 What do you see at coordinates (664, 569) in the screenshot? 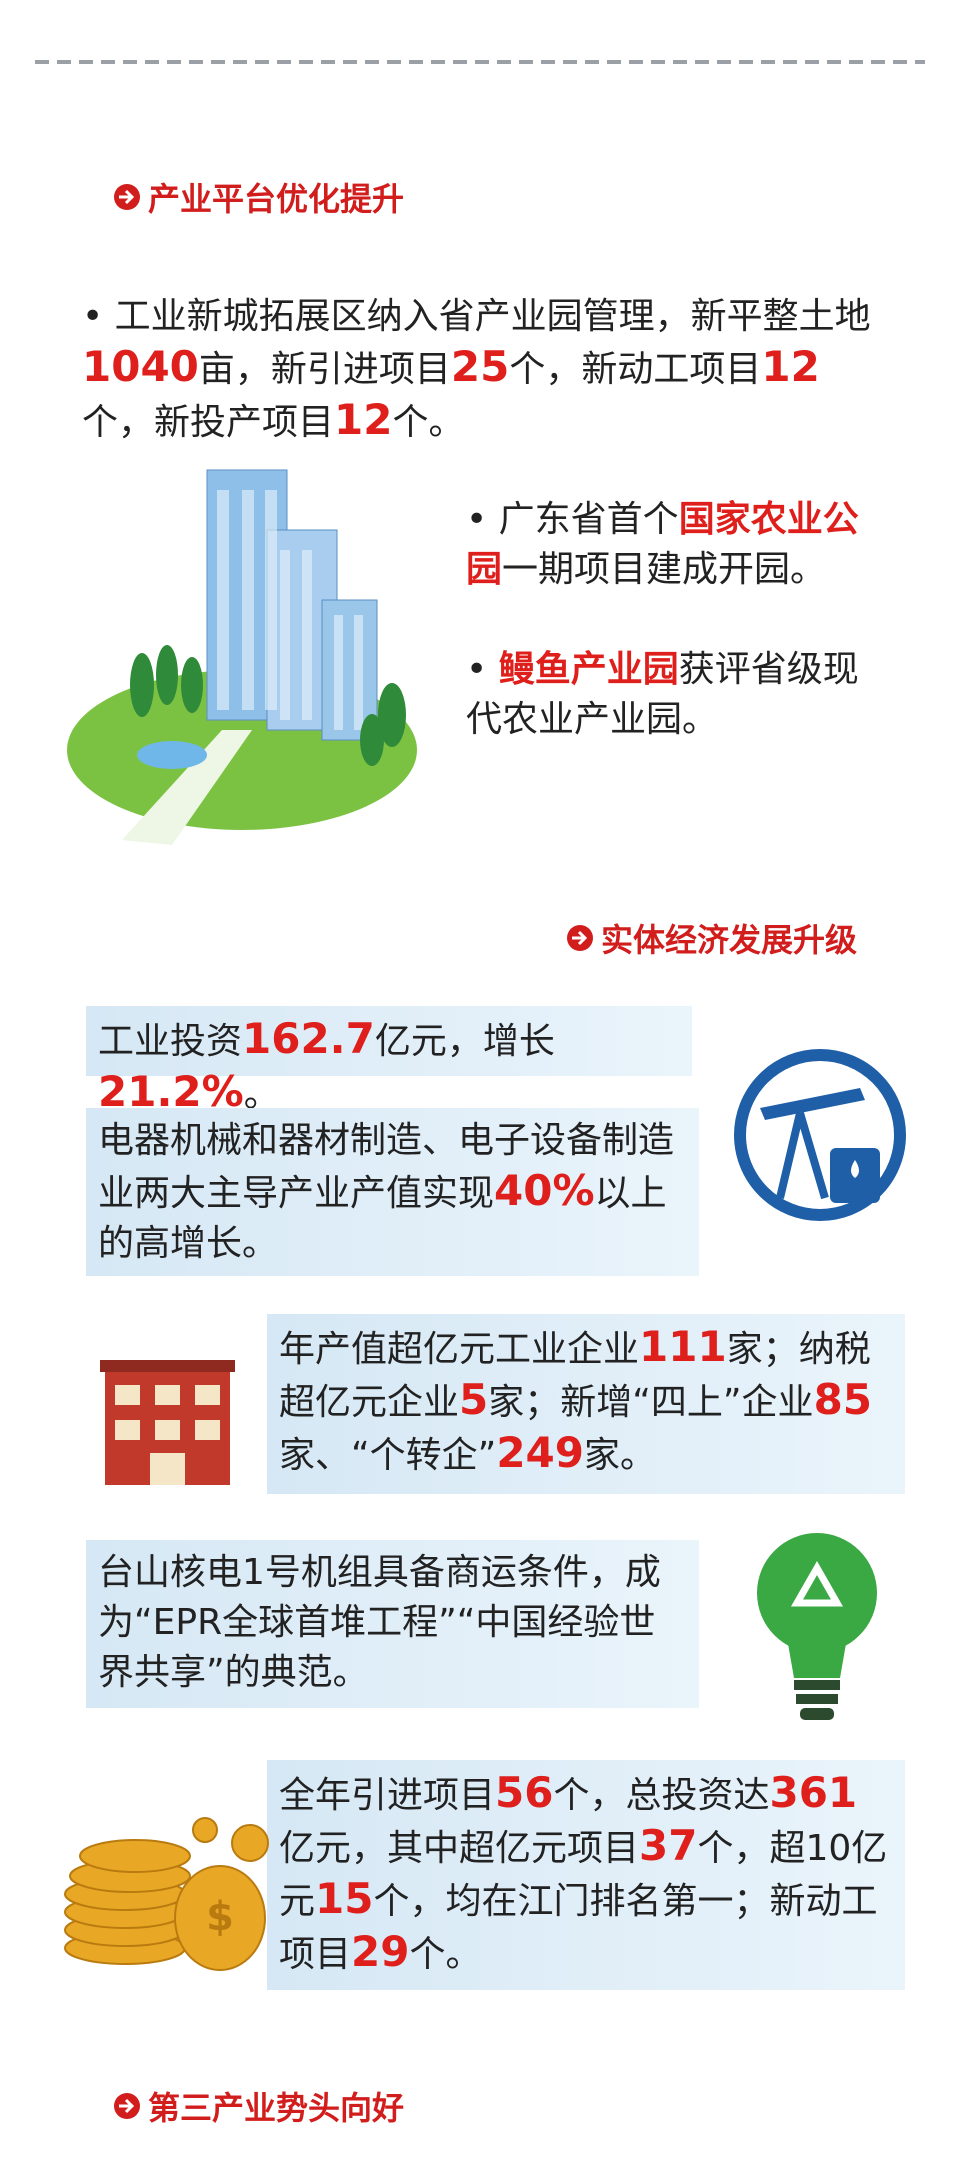
I see `body-text: 一期项目建成开园。` at bounding box center [664, 569].